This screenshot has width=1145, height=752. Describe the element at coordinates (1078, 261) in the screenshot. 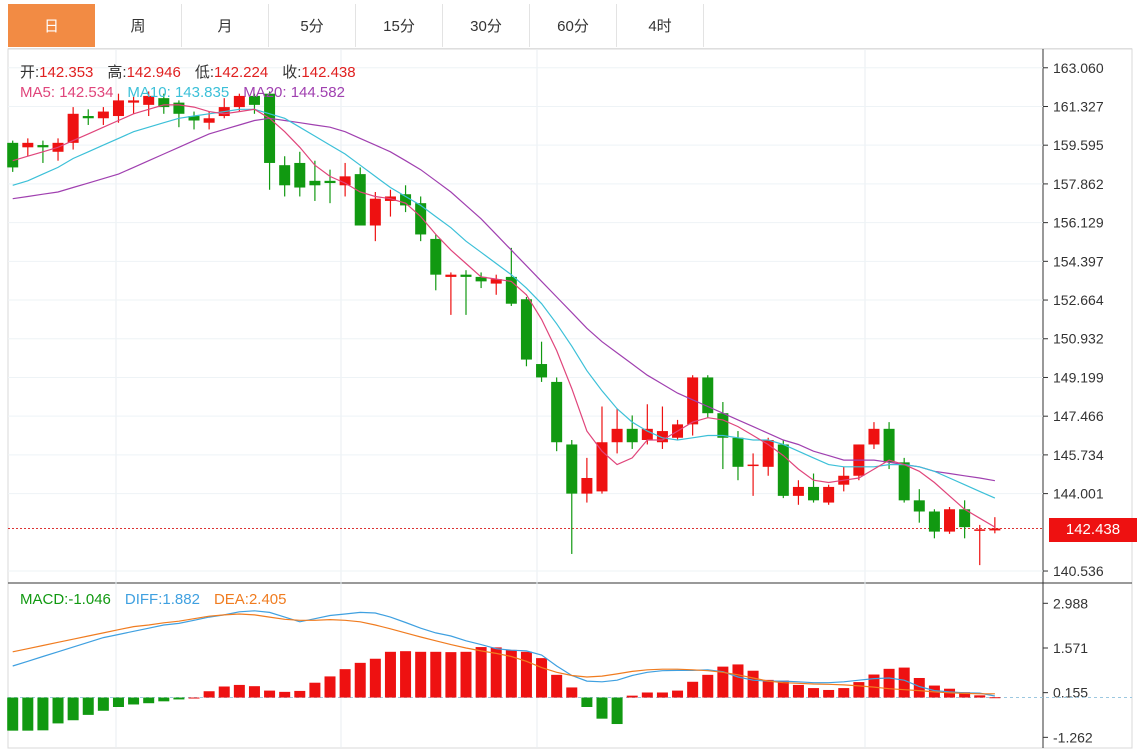

I see `price-tick-label: 154.397` at that location.